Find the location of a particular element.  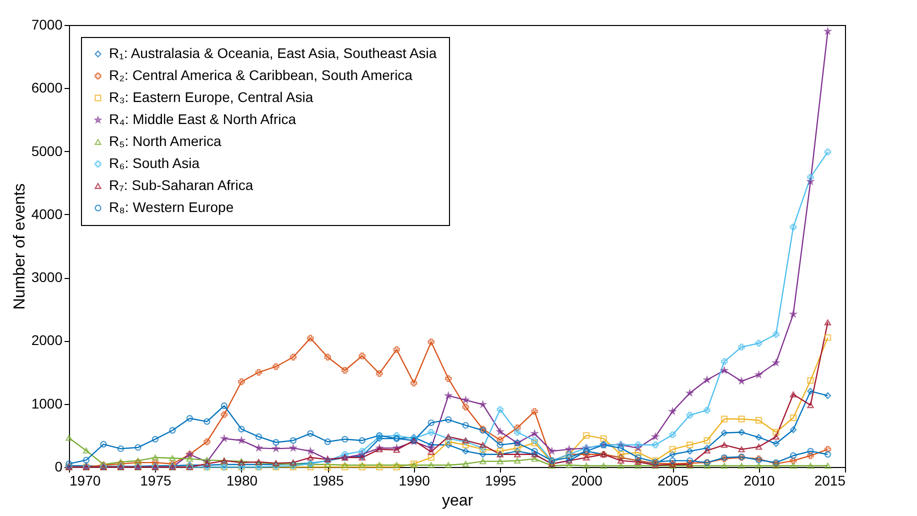

legend-label: R₄: Middle East & North Africa is located at coordinates (202, 119).